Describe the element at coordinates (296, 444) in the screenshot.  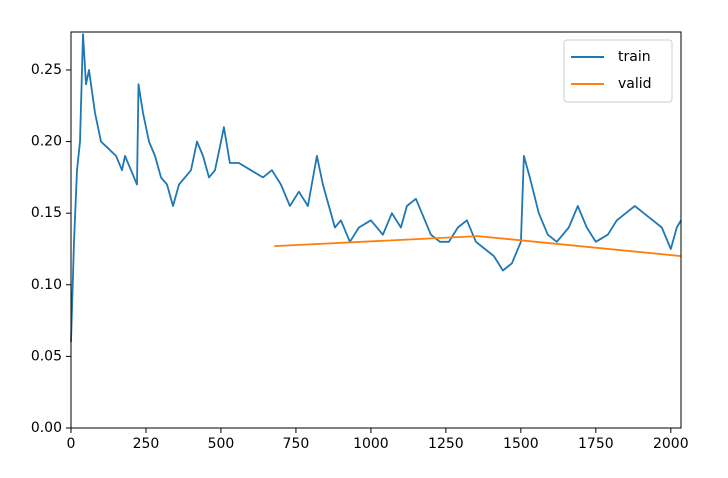
I see `x-tick-label: 750` at that location.